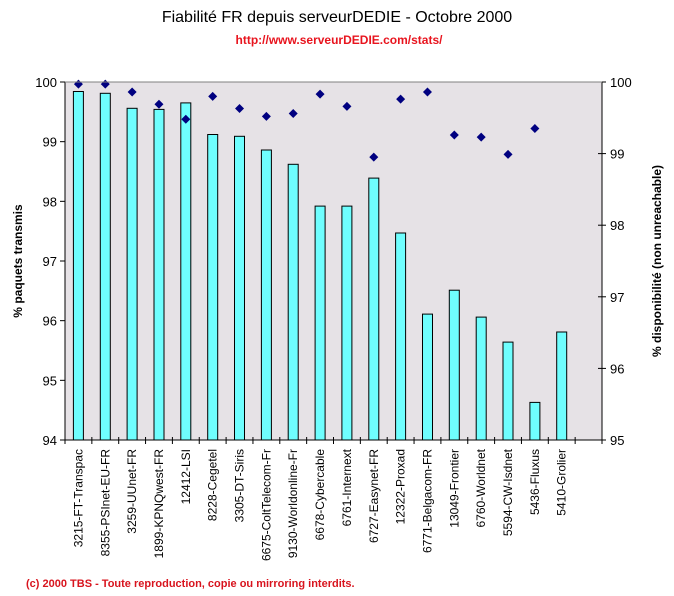  What do you see at coordinates (186, 476) in the screenshot?
I see `x-tick-label: 12412-LSI` at bounding box center [186, 476].